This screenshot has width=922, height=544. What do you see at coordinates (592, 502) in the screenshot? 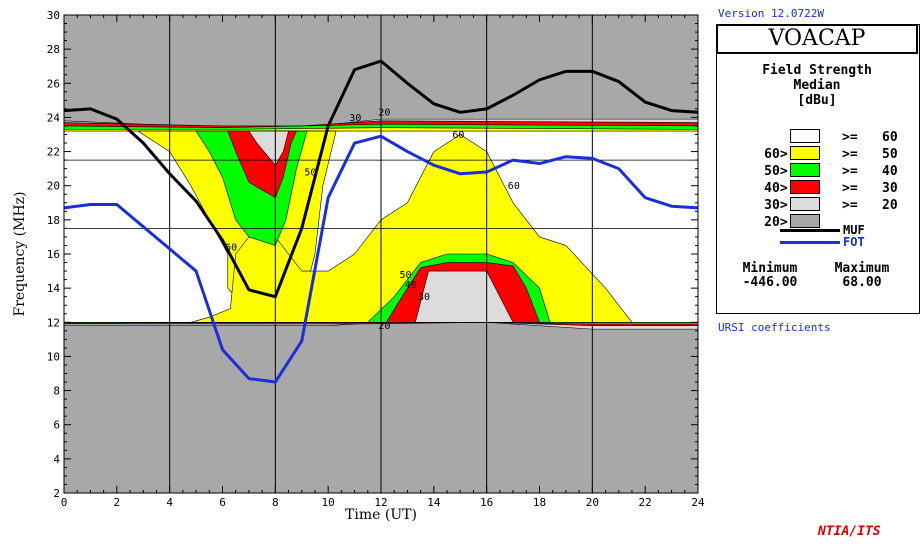
I see `x-tick-label: 20` at bounding box center [592, 502].